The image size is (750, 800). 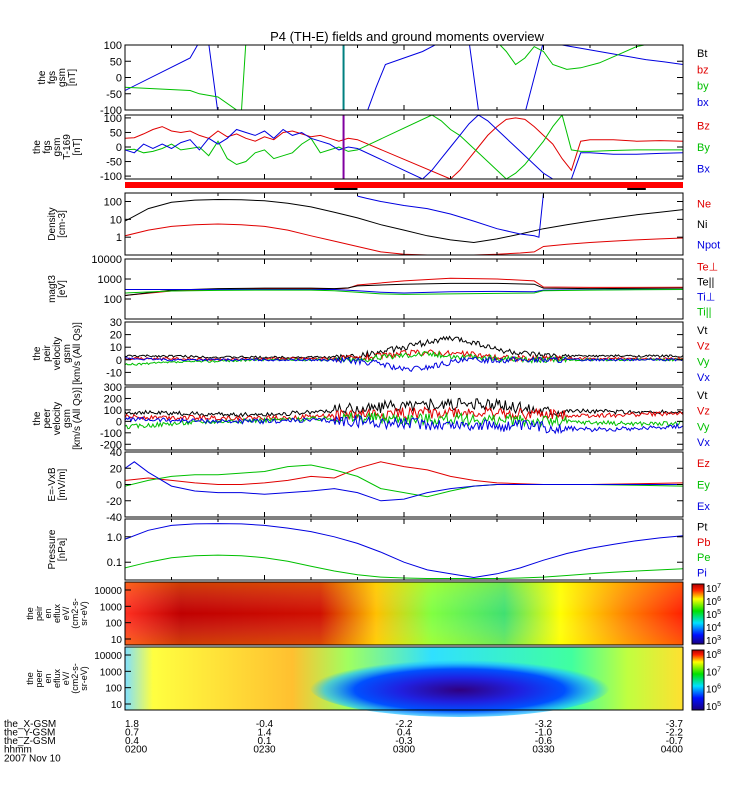 What do you see at coordinates (713, 628) in the screenshot?
I see `colorbar-tick-label: 10⁴` at bounding box center [713, 628].